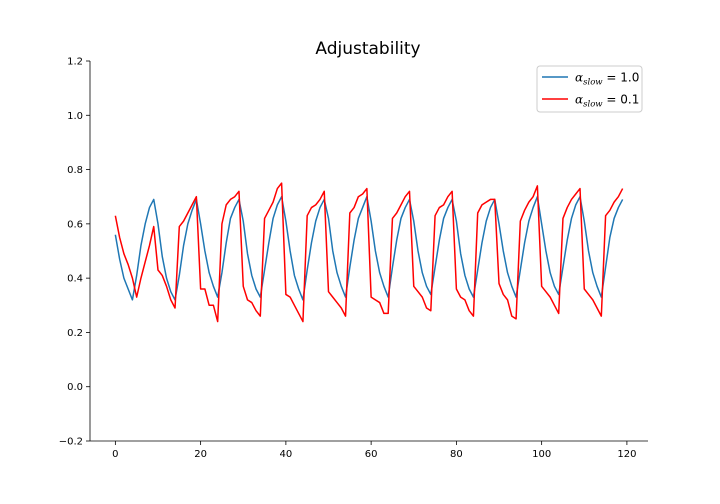  What do you see at coordinates (75, 116) in the screenshot?
I see `y-tick-label: 1.0` at bounding box center [75, 116].